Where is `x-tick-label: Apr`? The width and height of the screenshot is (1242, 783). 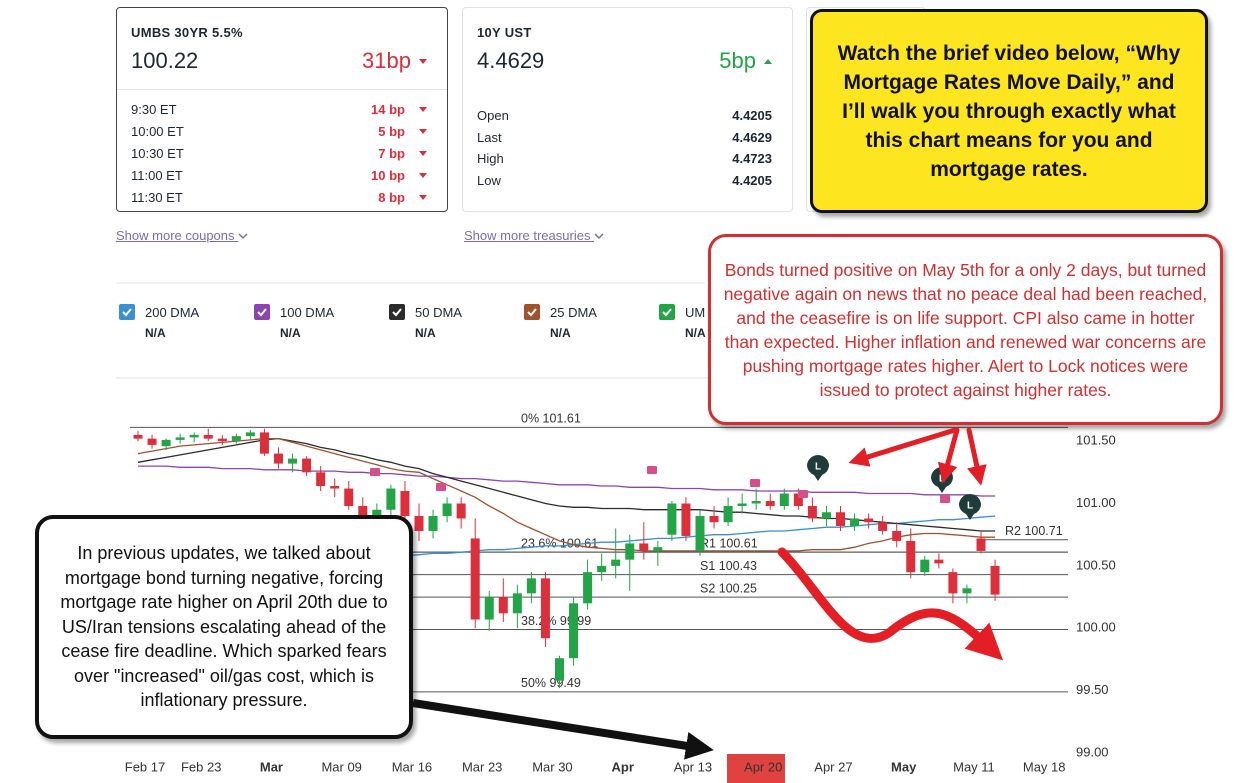
x-tick-label: Apr is located at coordinates (623, 766).